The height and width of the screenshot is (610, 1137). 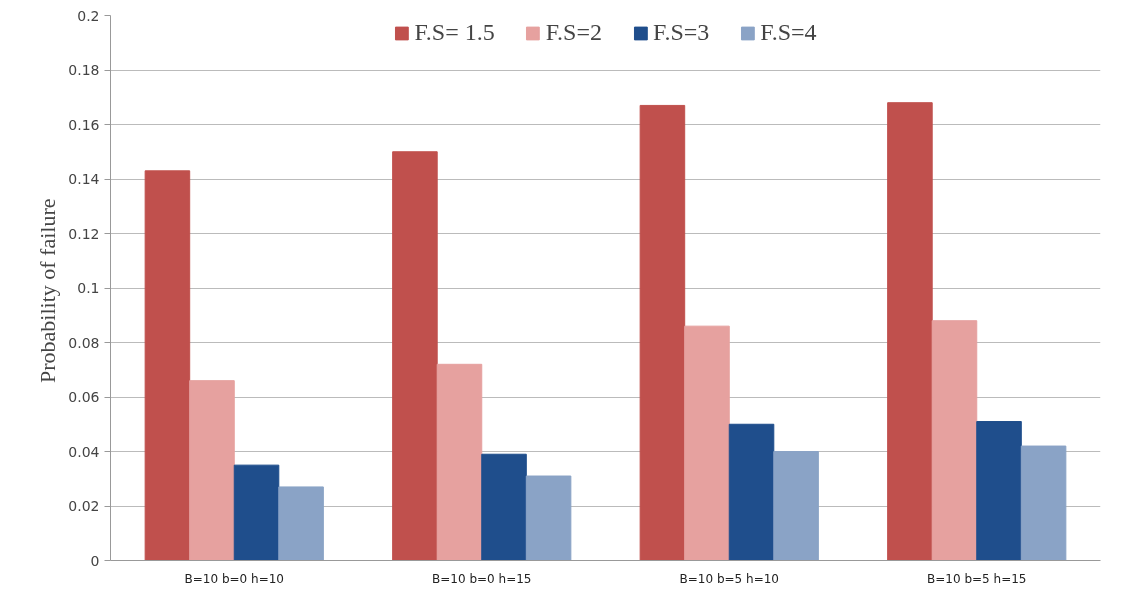 What do you see at coordinates (681, 32) in the screenshot?
I see `legend-label: F.S=3` at bounding box center [681, 32].